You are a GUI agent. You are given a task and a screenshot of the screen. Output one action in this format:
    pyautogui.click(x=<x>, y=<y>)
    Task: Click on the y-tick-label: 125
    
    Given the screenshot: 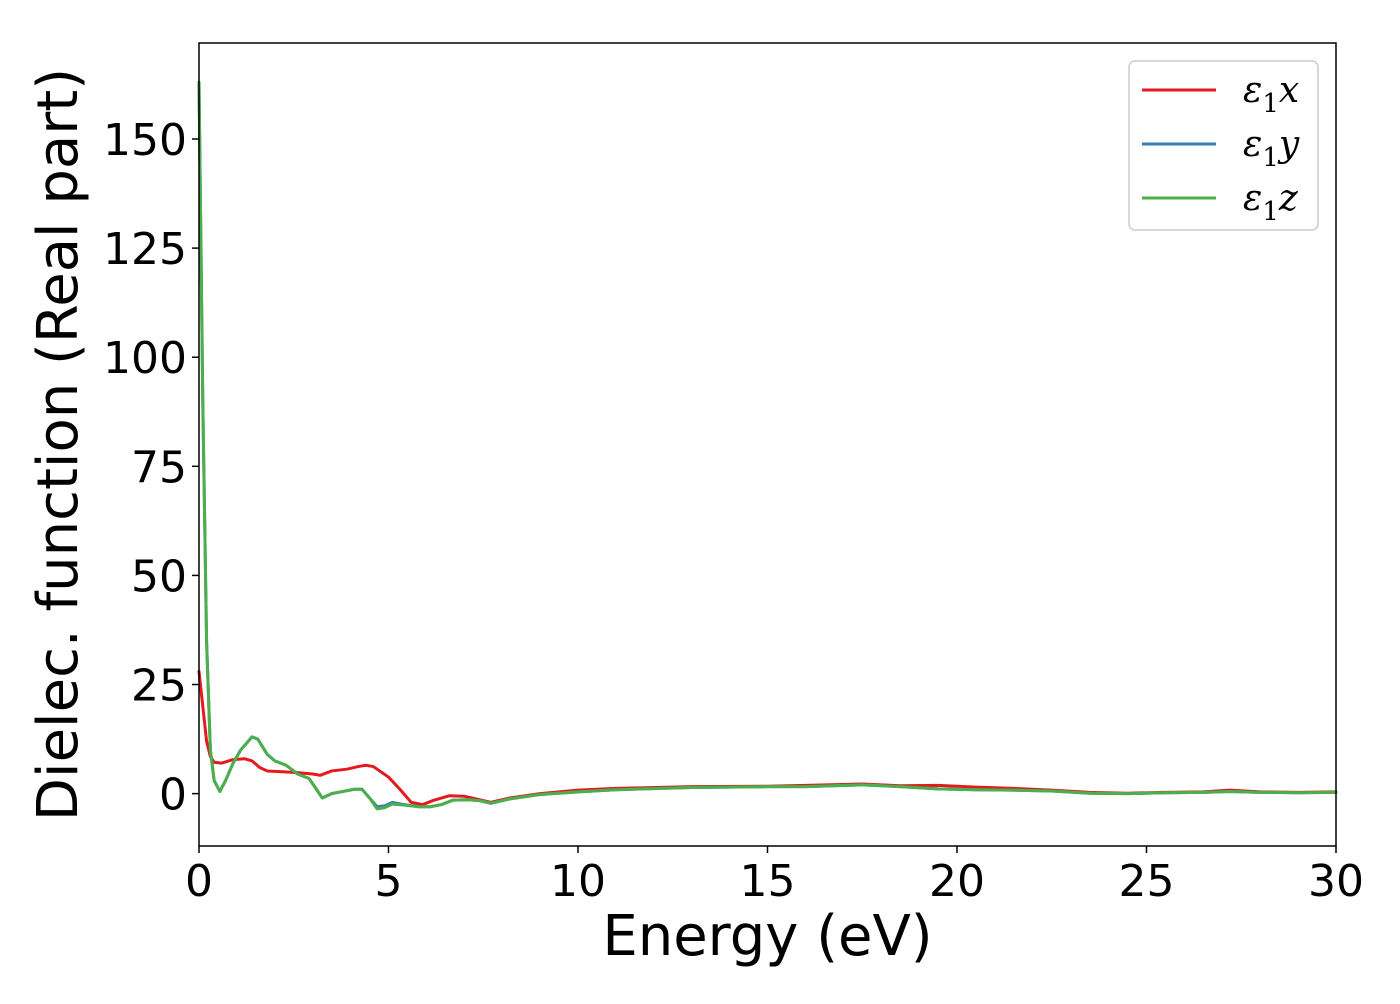 What is the action you would take?
    pyautogui.click(x=145, y=249)
    